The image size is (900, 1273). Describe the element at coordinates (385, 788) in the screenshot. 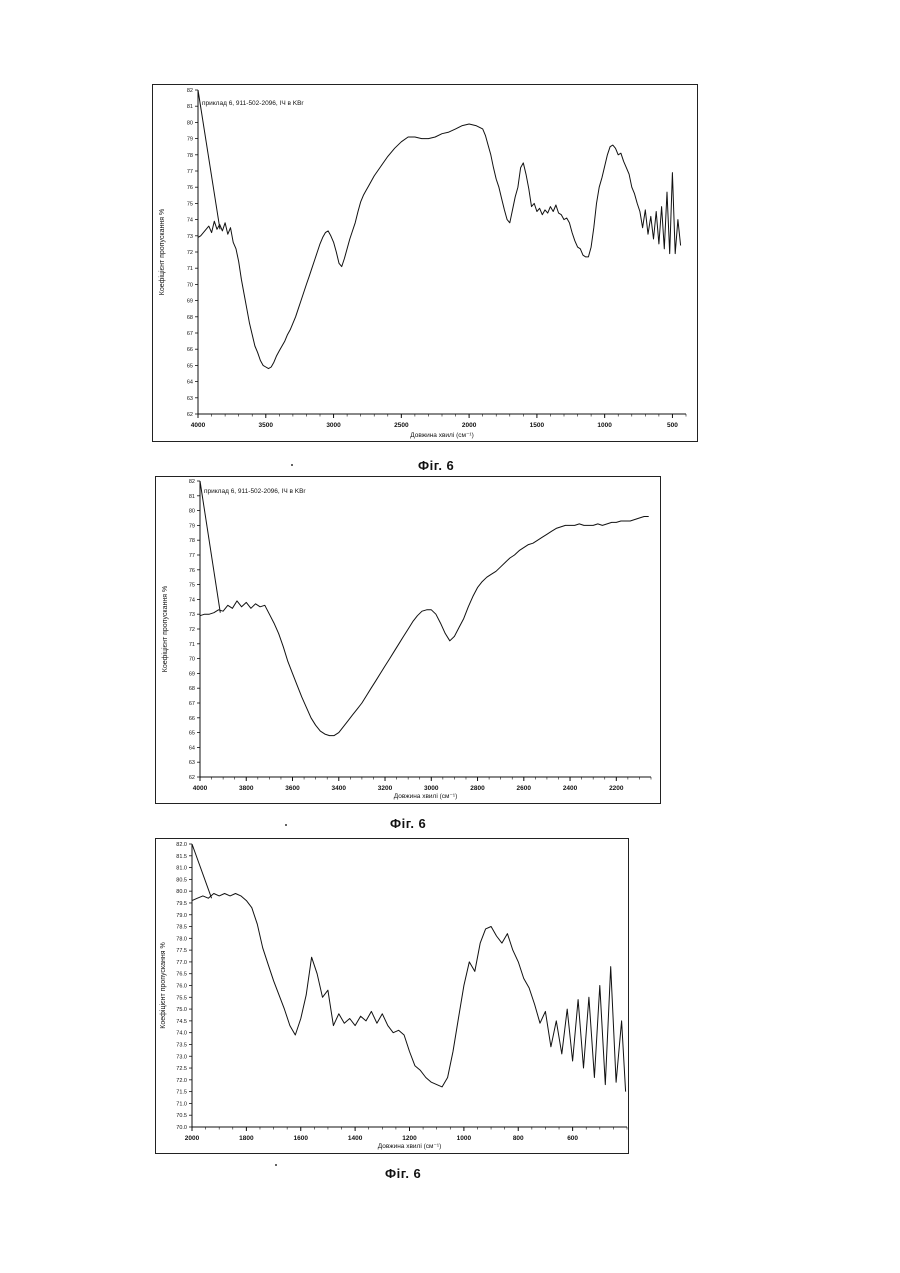

I see `x-tick-label: 3200` at that location.